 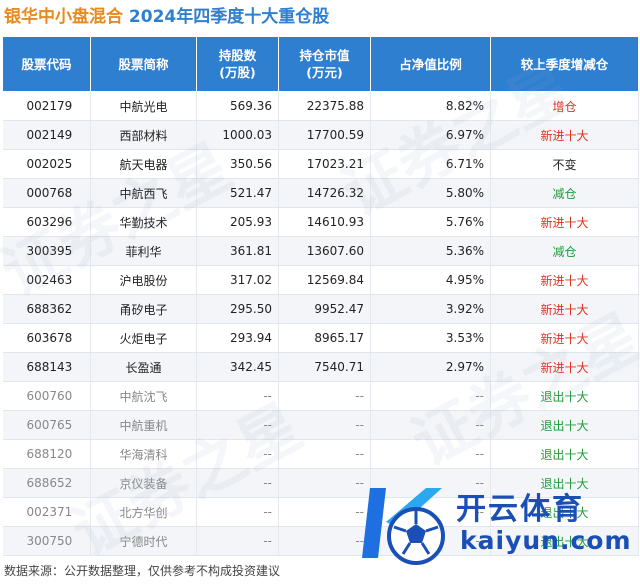 I want to click on position-change: 增仓, so click(x=564, y=106).